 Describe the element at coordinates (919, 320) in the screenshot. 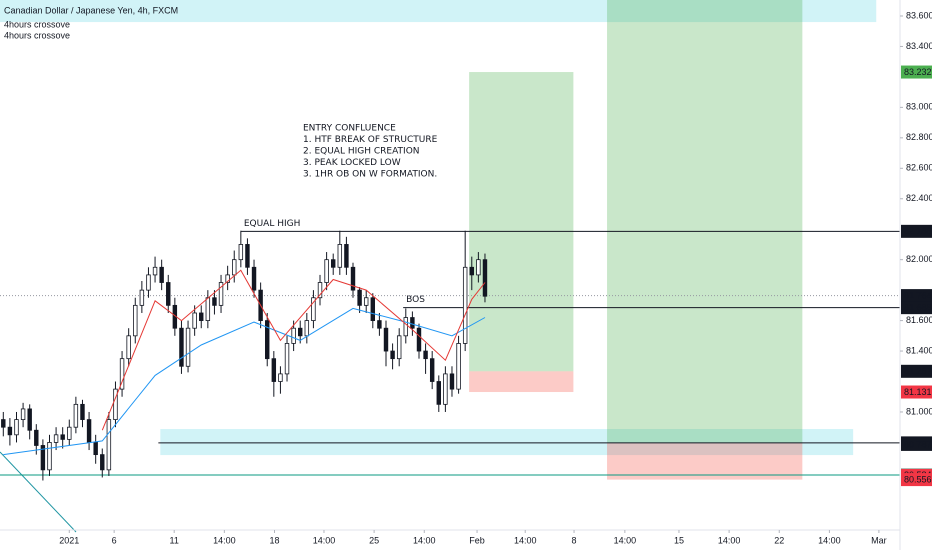

I see `y-tick-label: 81.600` at that location.